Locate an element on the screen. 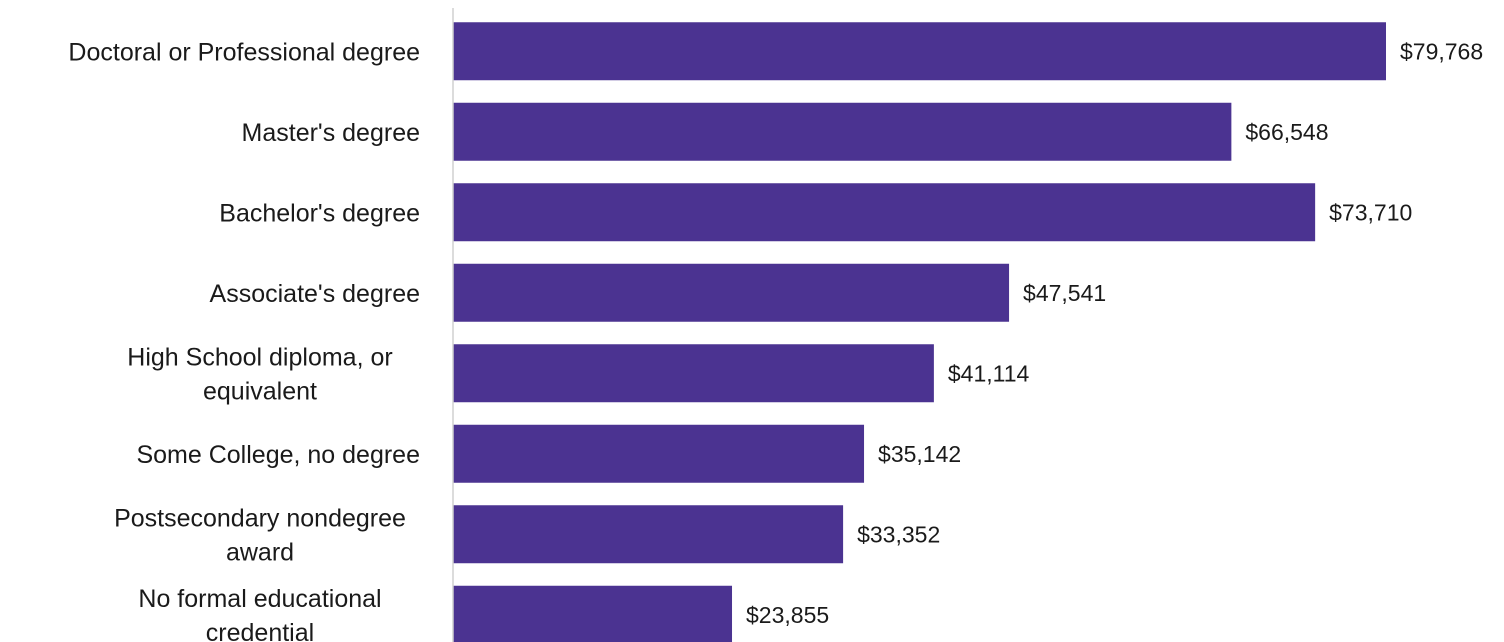 Image resolution: width=1504 pixels, height=642 pixels. data-label-6: $33,352 is located at coordinates (898, 534).